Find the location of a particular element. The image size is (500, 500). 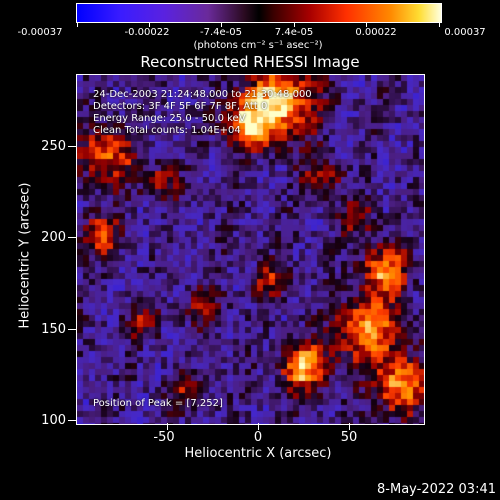

y-tick-label: 200 is located at coordinates (53, 237).